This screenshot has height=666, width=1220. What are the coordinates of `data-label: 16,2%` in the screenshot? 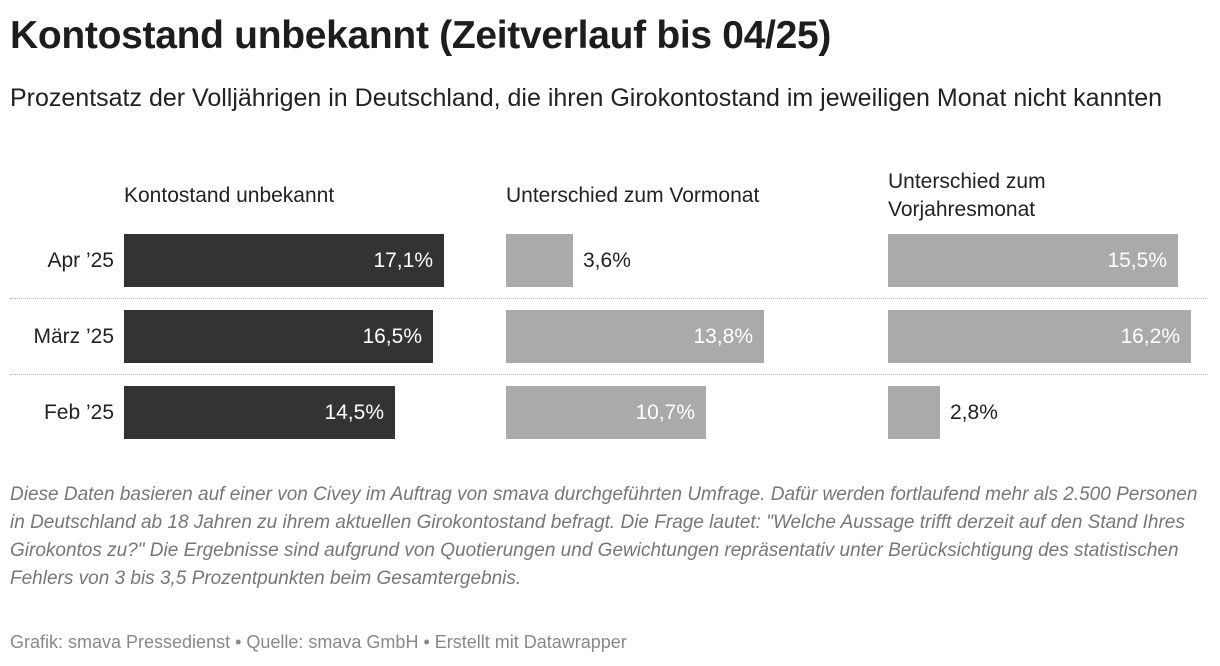 It's located at (1150, 336).